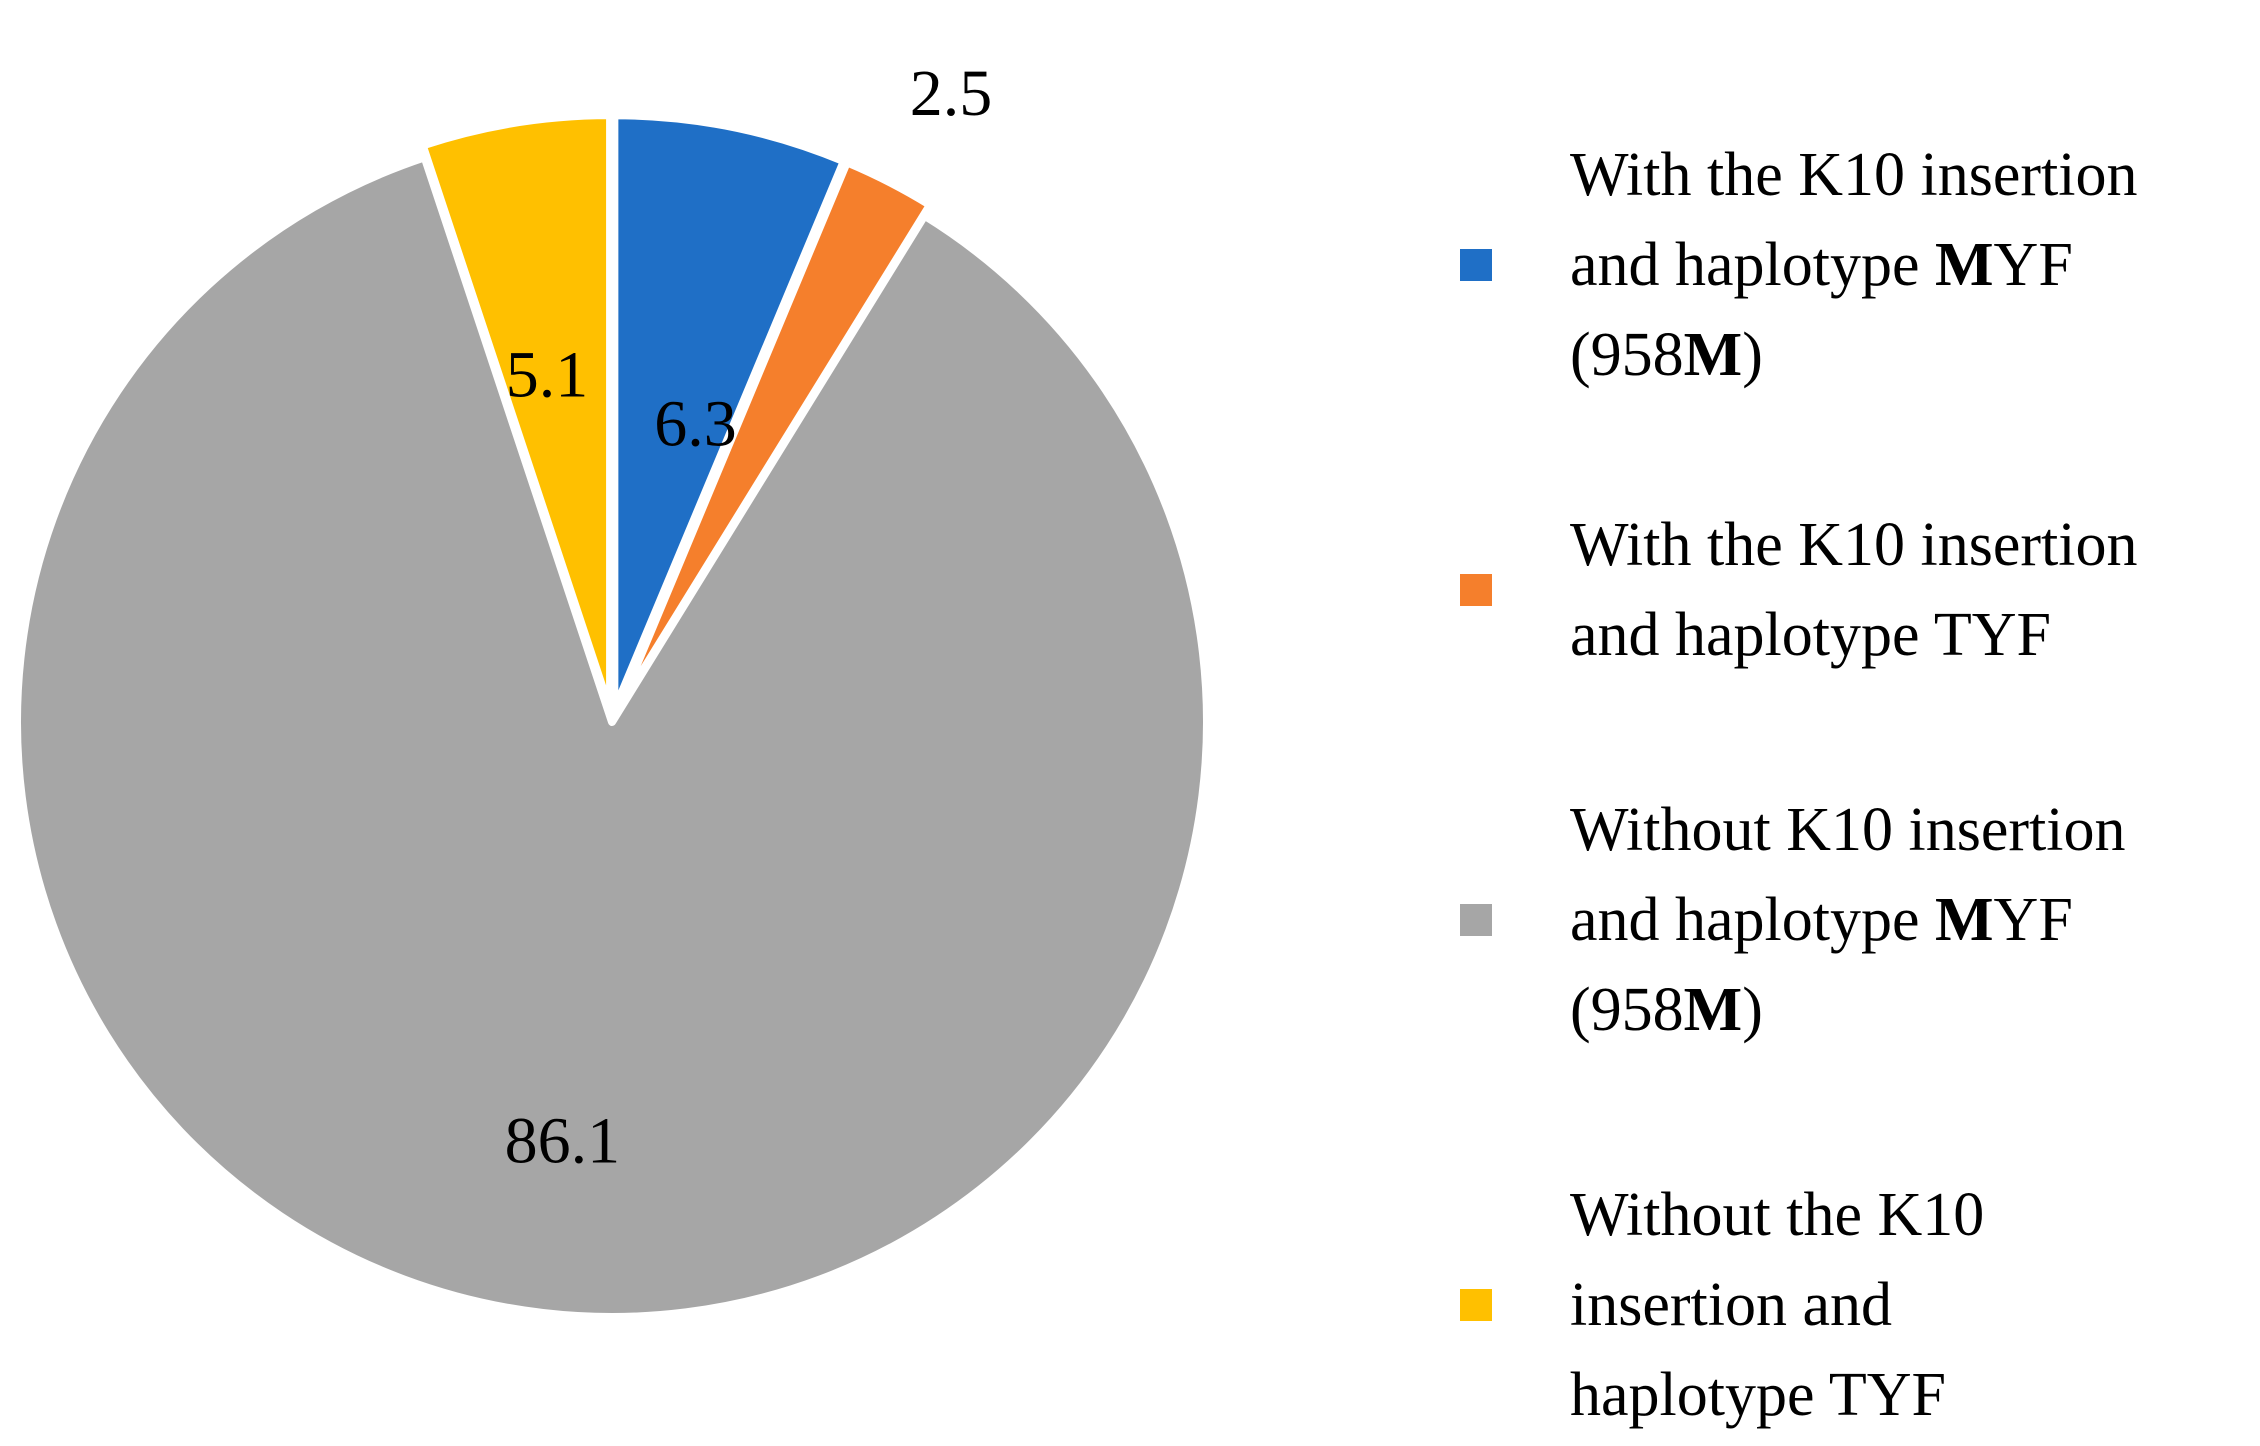 This screenshot has width=2260, height=1446. What do you see at coordinates (1910, 590) in the screenshot?
I see `legend-label-2: With the K10 insertion and haplotype TYF` at bounding box center [1910, 590].